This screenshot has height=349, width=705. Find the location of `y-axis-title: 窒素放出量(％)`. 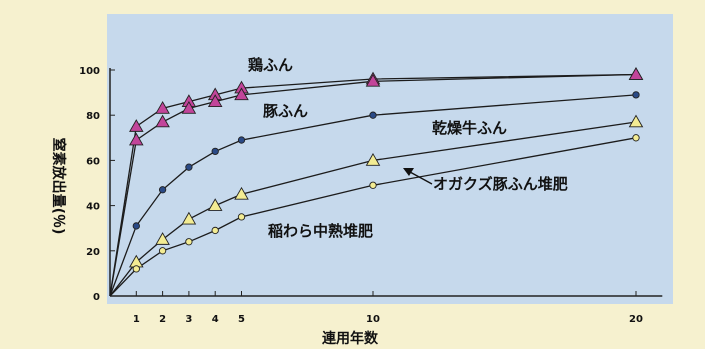

y-axis-title: 窒素放出量(％) is located at coordinates (58, 186).